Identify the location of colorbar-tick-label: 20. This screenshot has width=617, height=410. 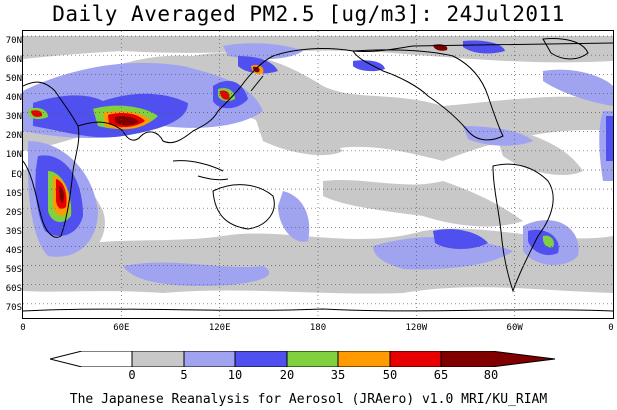
(287, 375).